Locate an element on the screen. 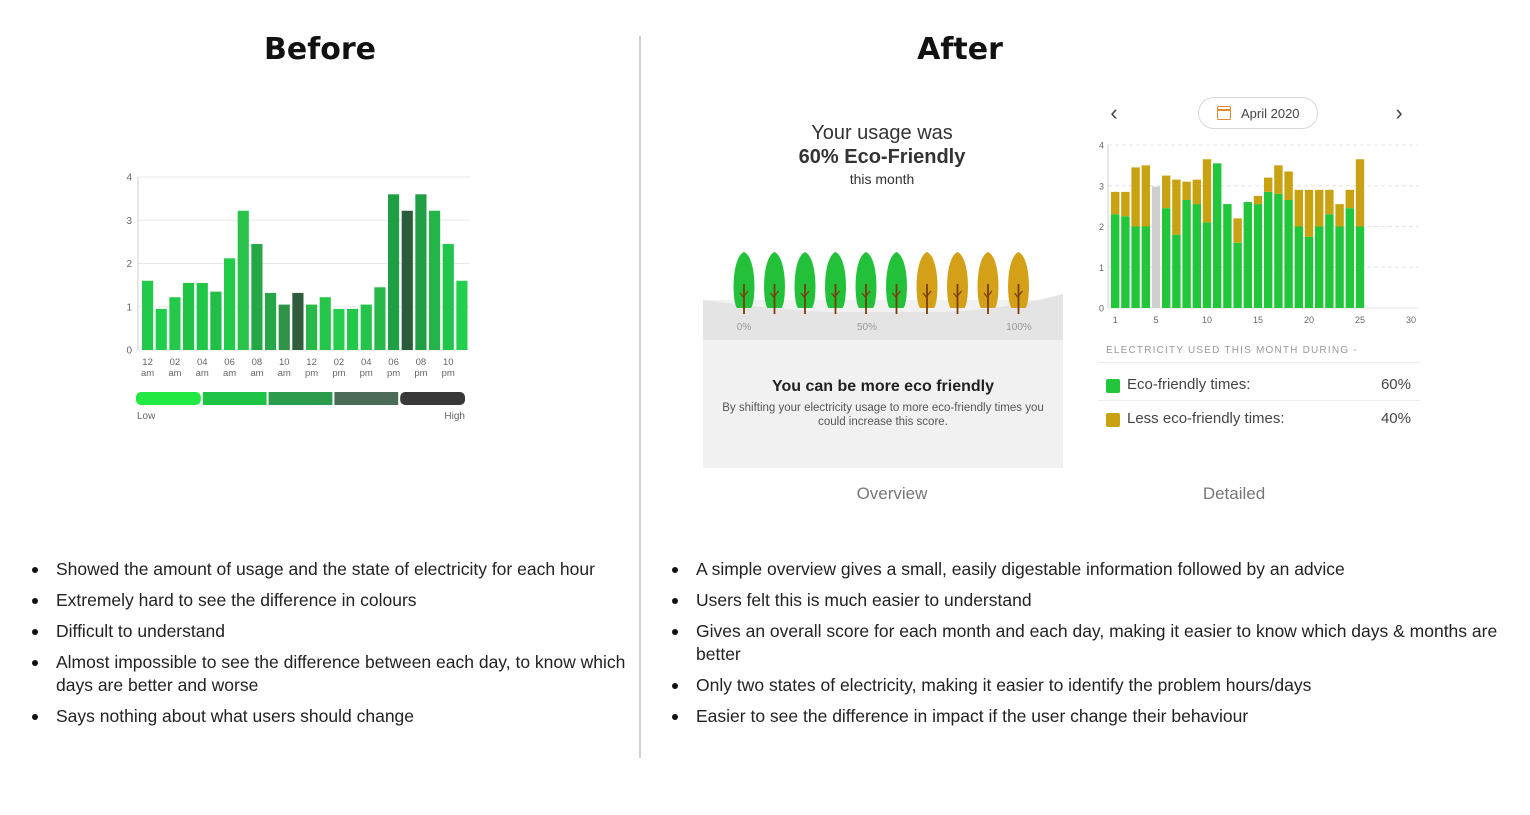 The image size is (1530, 815). calendar-icon is located at coordinates (1224, 113).